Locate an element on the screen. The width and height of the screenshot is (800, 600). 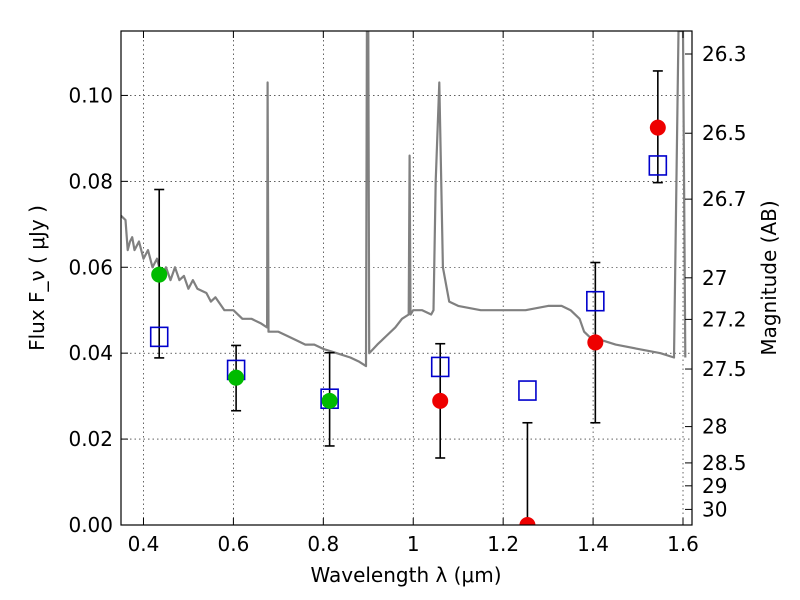
x-tick-label: 1.2 is located at coordinates (503, 544).